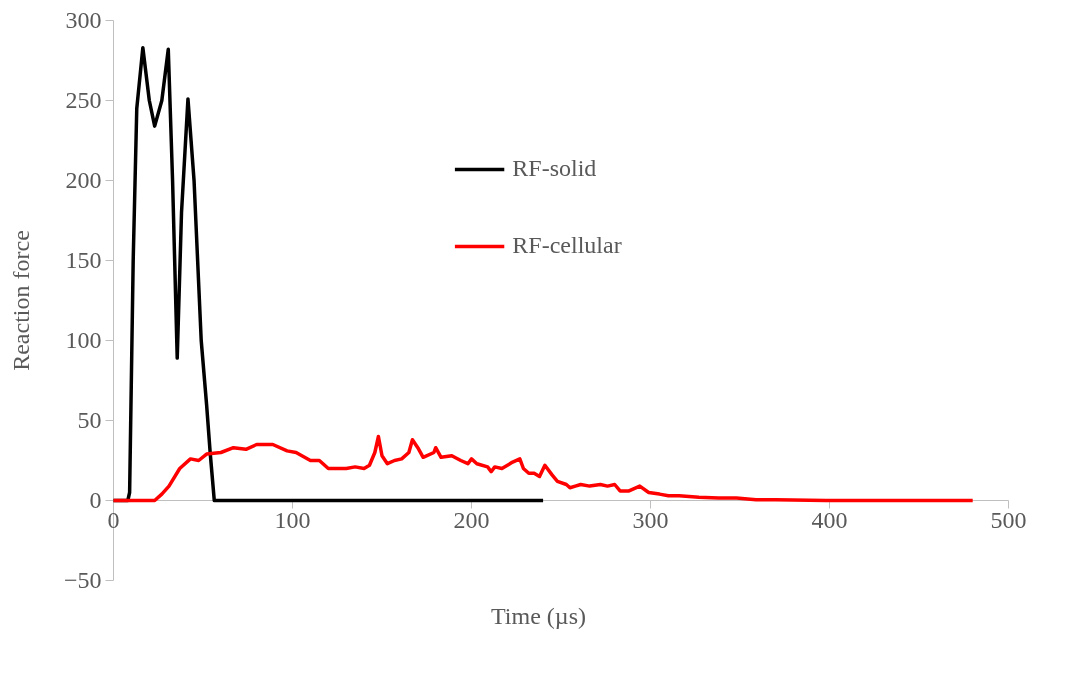  What do you see at coordinates (650, 519) in the screenshot?
I see `x-tick-label: 300` at bounding box center [650, 519].